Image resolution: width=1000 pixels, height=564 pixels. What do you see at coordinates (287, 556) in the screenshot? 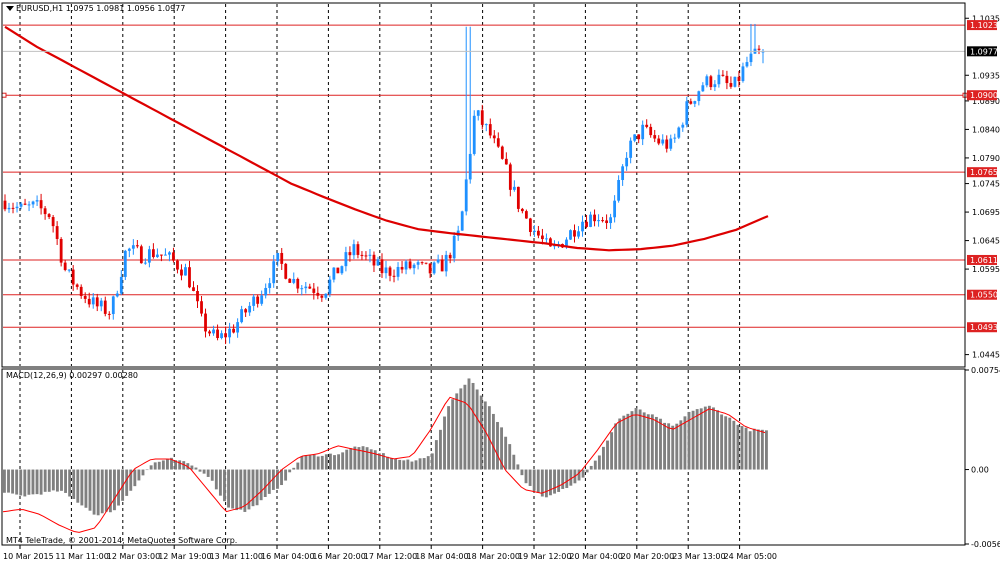
I see `time-tick-label: 16 Mar 04:00` at bounding box center [287, 556].